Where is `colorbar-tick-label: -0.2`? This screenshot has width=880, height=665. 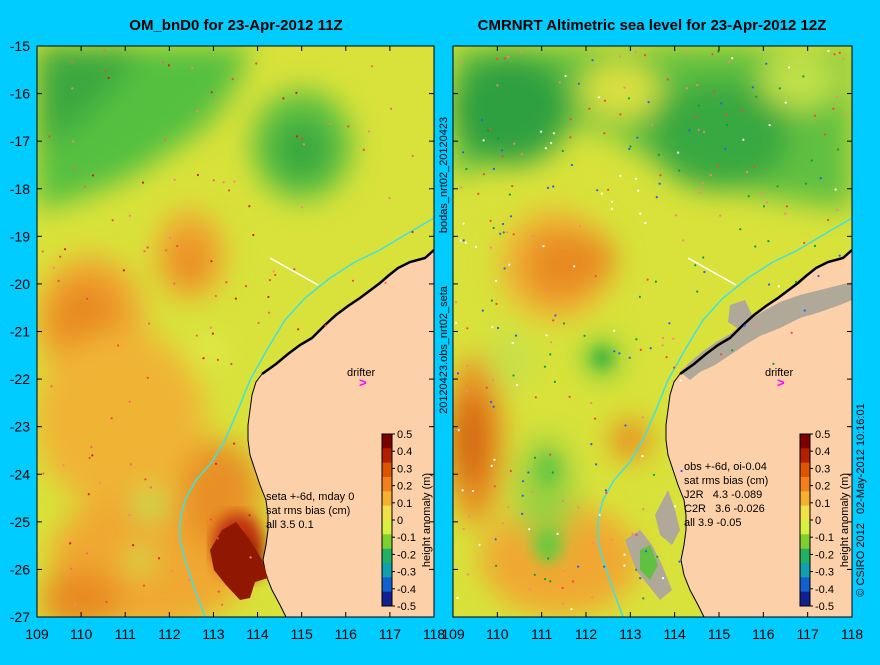
colorbar-tick-label: -0.2 is located at coordinates (406, 555).